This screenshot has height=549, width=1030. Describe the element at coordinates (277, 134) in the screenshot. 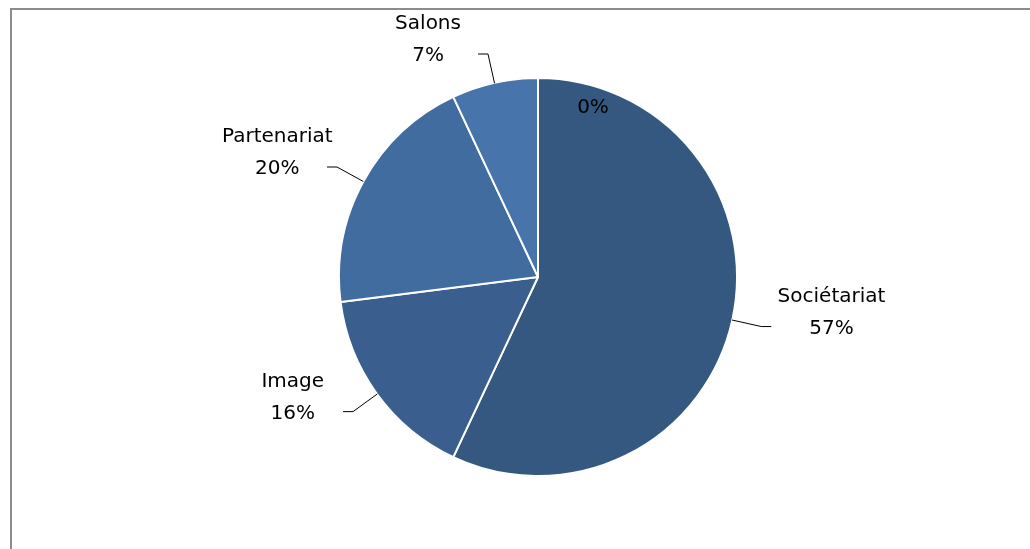

I see `slice-label: Partenariat` at that location.